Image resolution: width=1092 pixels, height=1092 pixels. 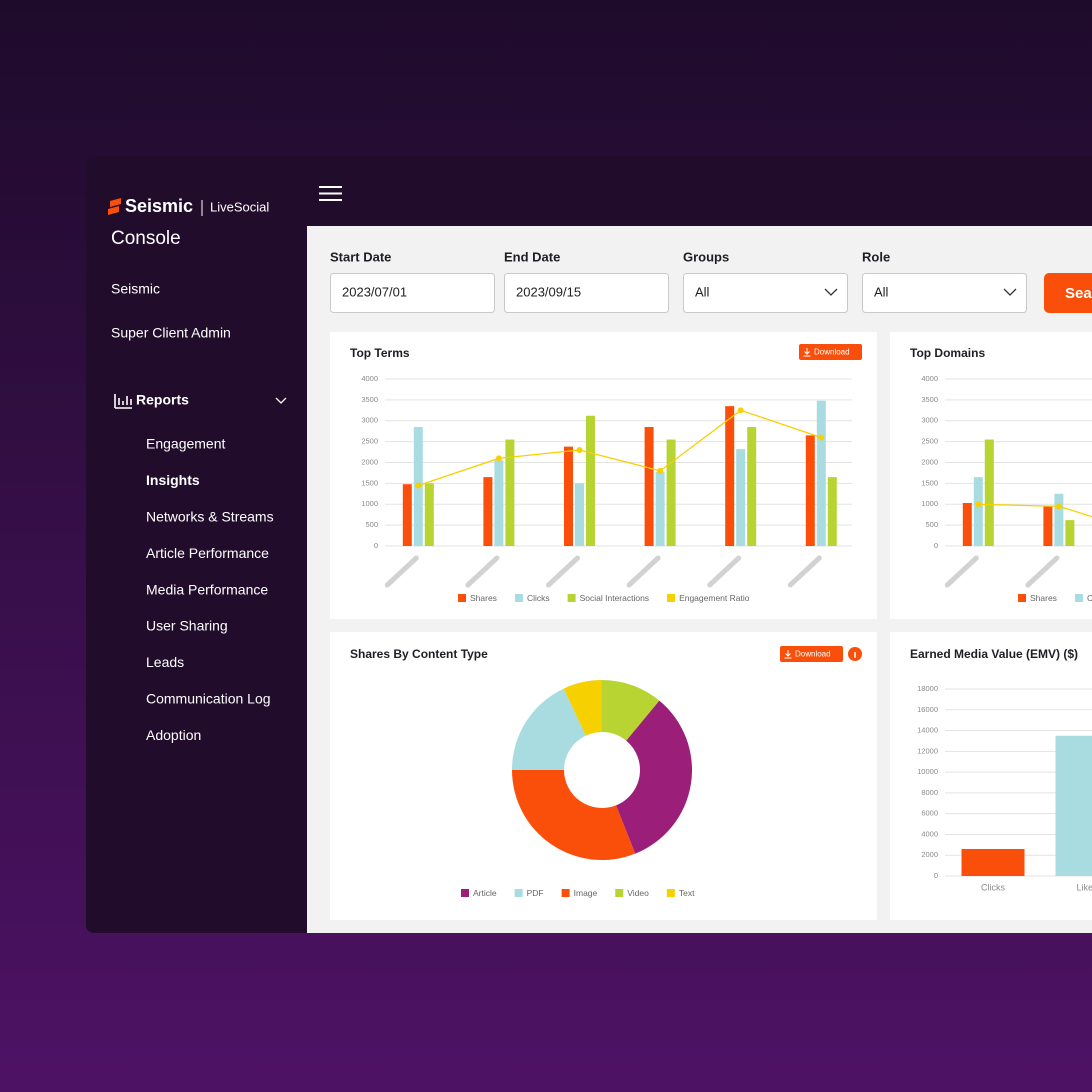 What do you see at coordinates (788, 654) in the screenshot?
I see `download-icon` at bounding box center [788, 654].